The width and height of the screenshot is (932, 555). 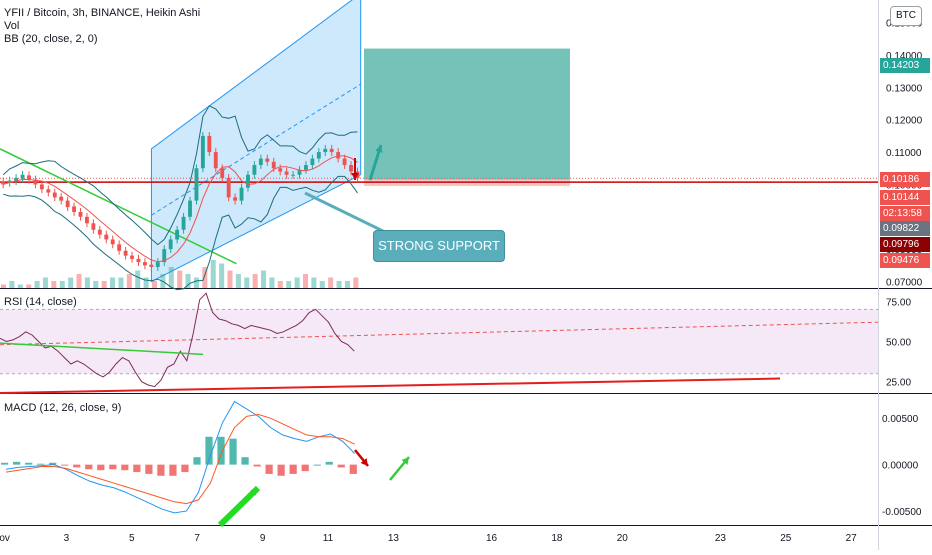 I want to click on time-tick-label: Nov, so click(x=5, y=538).